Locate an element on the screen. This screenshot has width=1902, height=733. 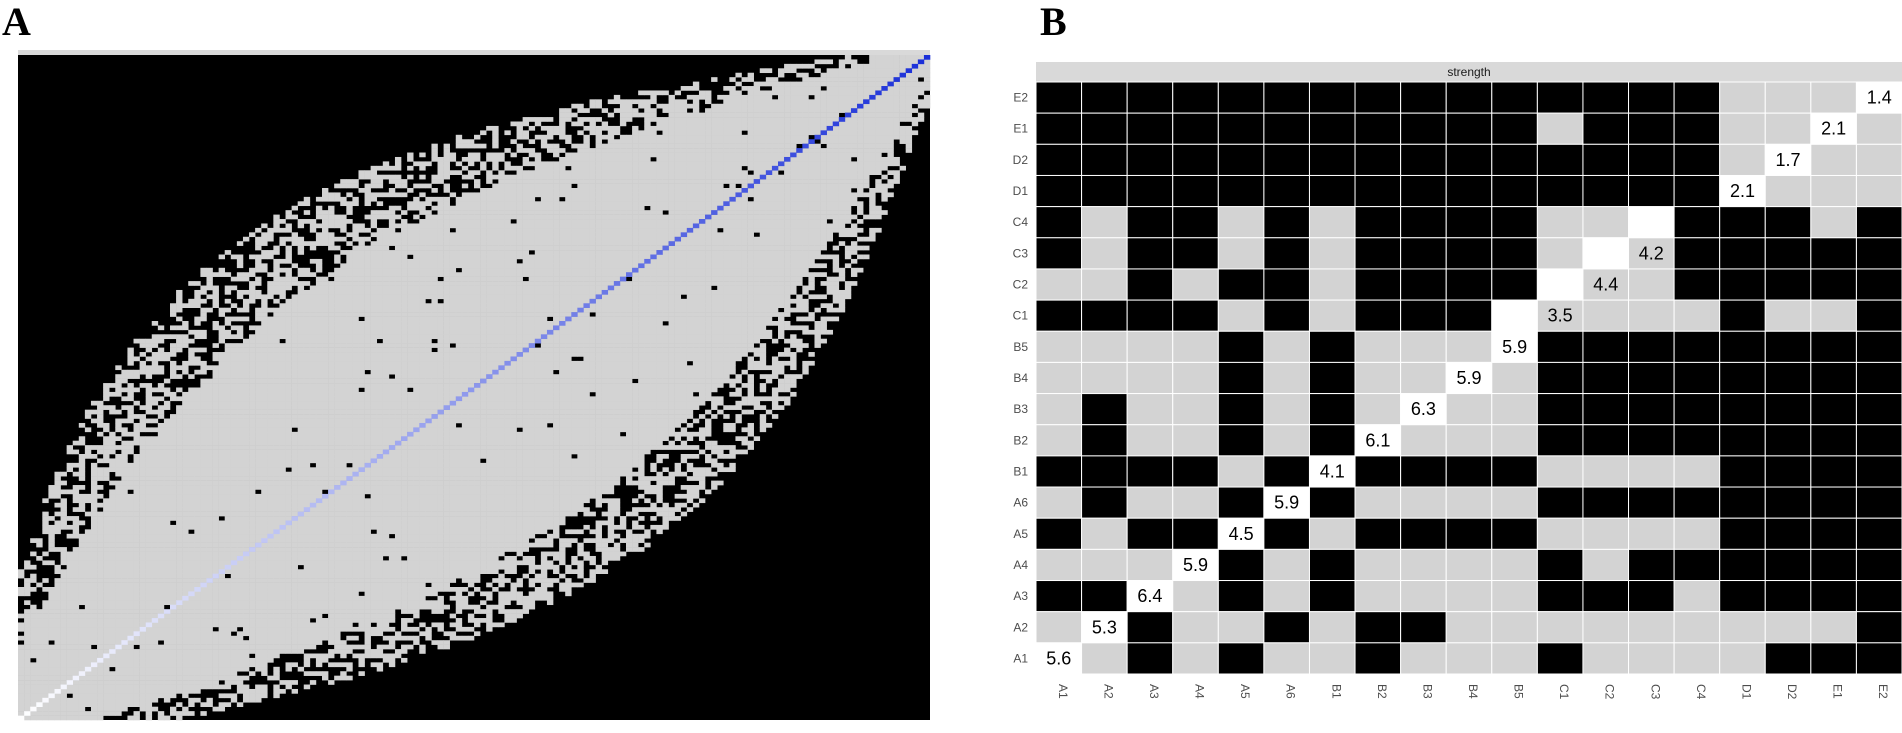
cell-C4-C2 is located at coordinates (1606, 222).